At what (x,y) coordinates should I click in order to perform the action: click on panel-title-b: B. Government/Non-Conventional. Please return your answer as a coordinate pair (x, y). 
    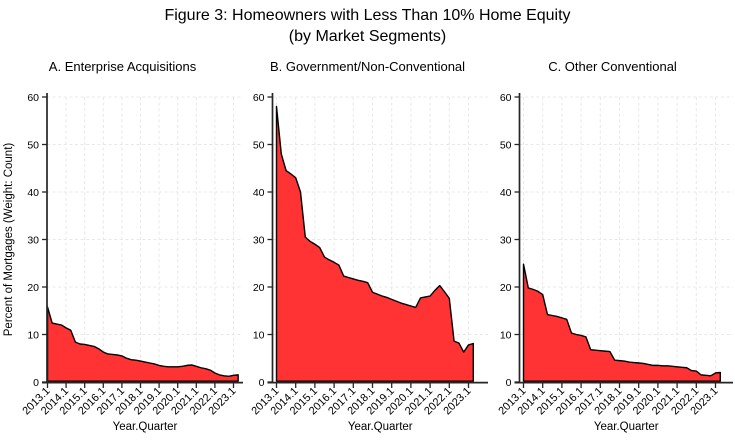
    Looking at the image, I should click on (367, 66).